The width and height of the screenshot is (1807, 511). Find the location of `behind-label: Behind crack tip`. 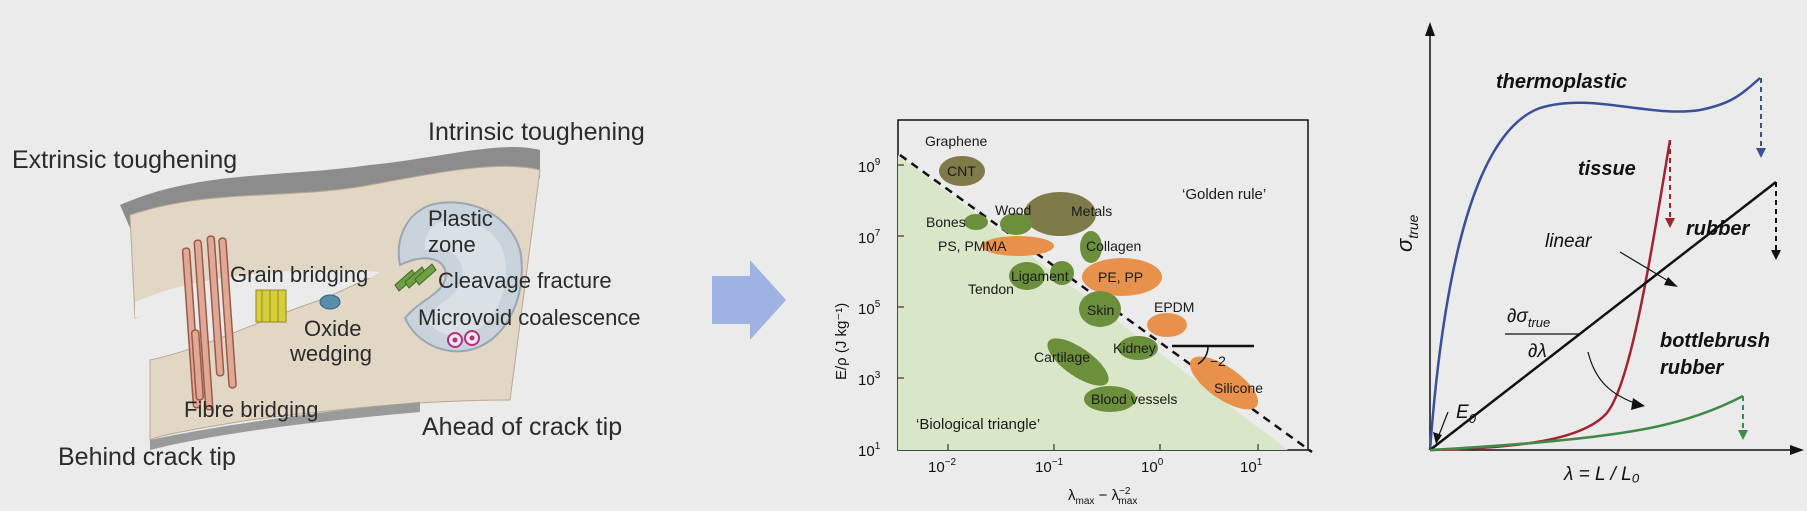

behind-label: Behind crack tip is located at coordinates (147, 457).